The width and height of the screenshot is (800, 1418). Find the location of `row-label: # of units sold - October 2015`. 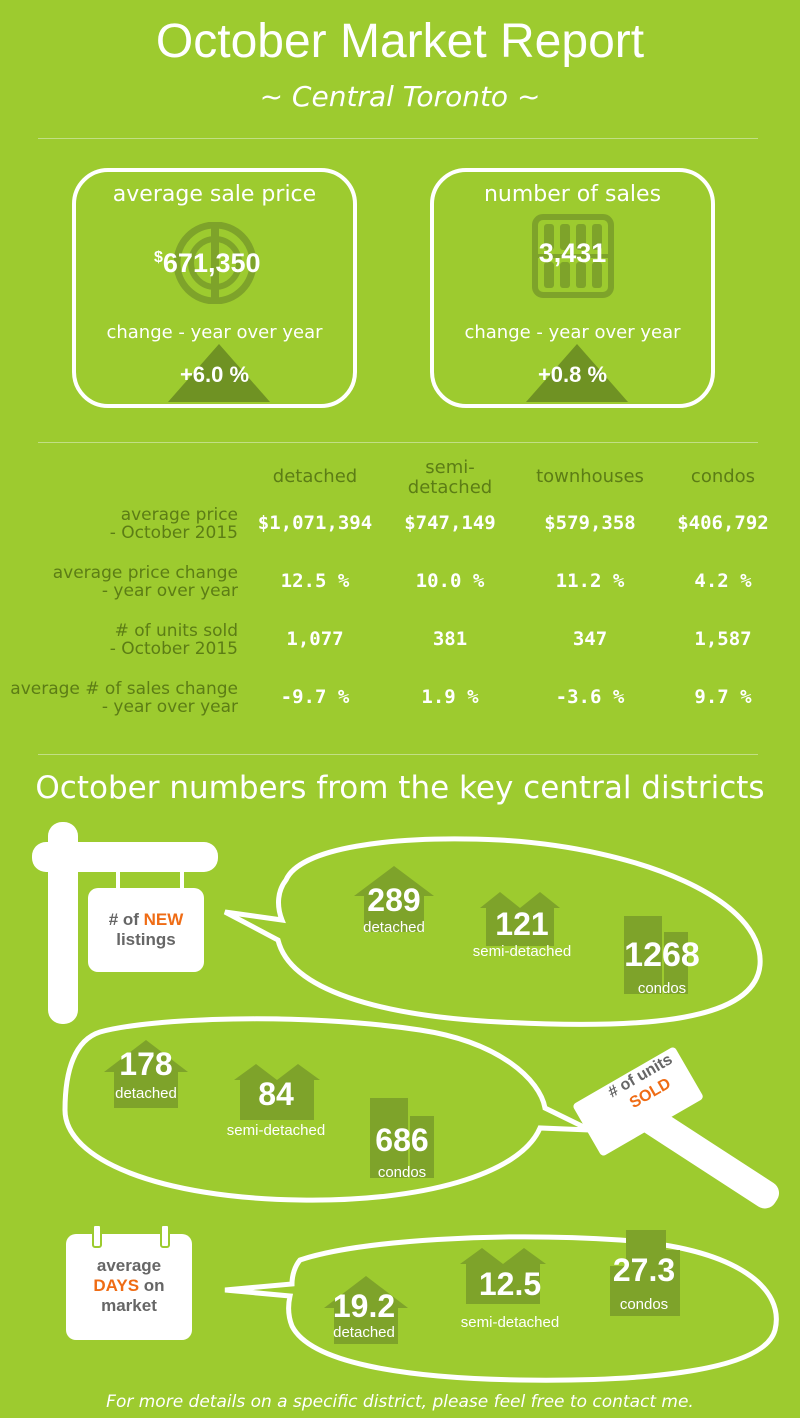

row-label: # of units sold - October 2015 is located at coordinates (119, 640).